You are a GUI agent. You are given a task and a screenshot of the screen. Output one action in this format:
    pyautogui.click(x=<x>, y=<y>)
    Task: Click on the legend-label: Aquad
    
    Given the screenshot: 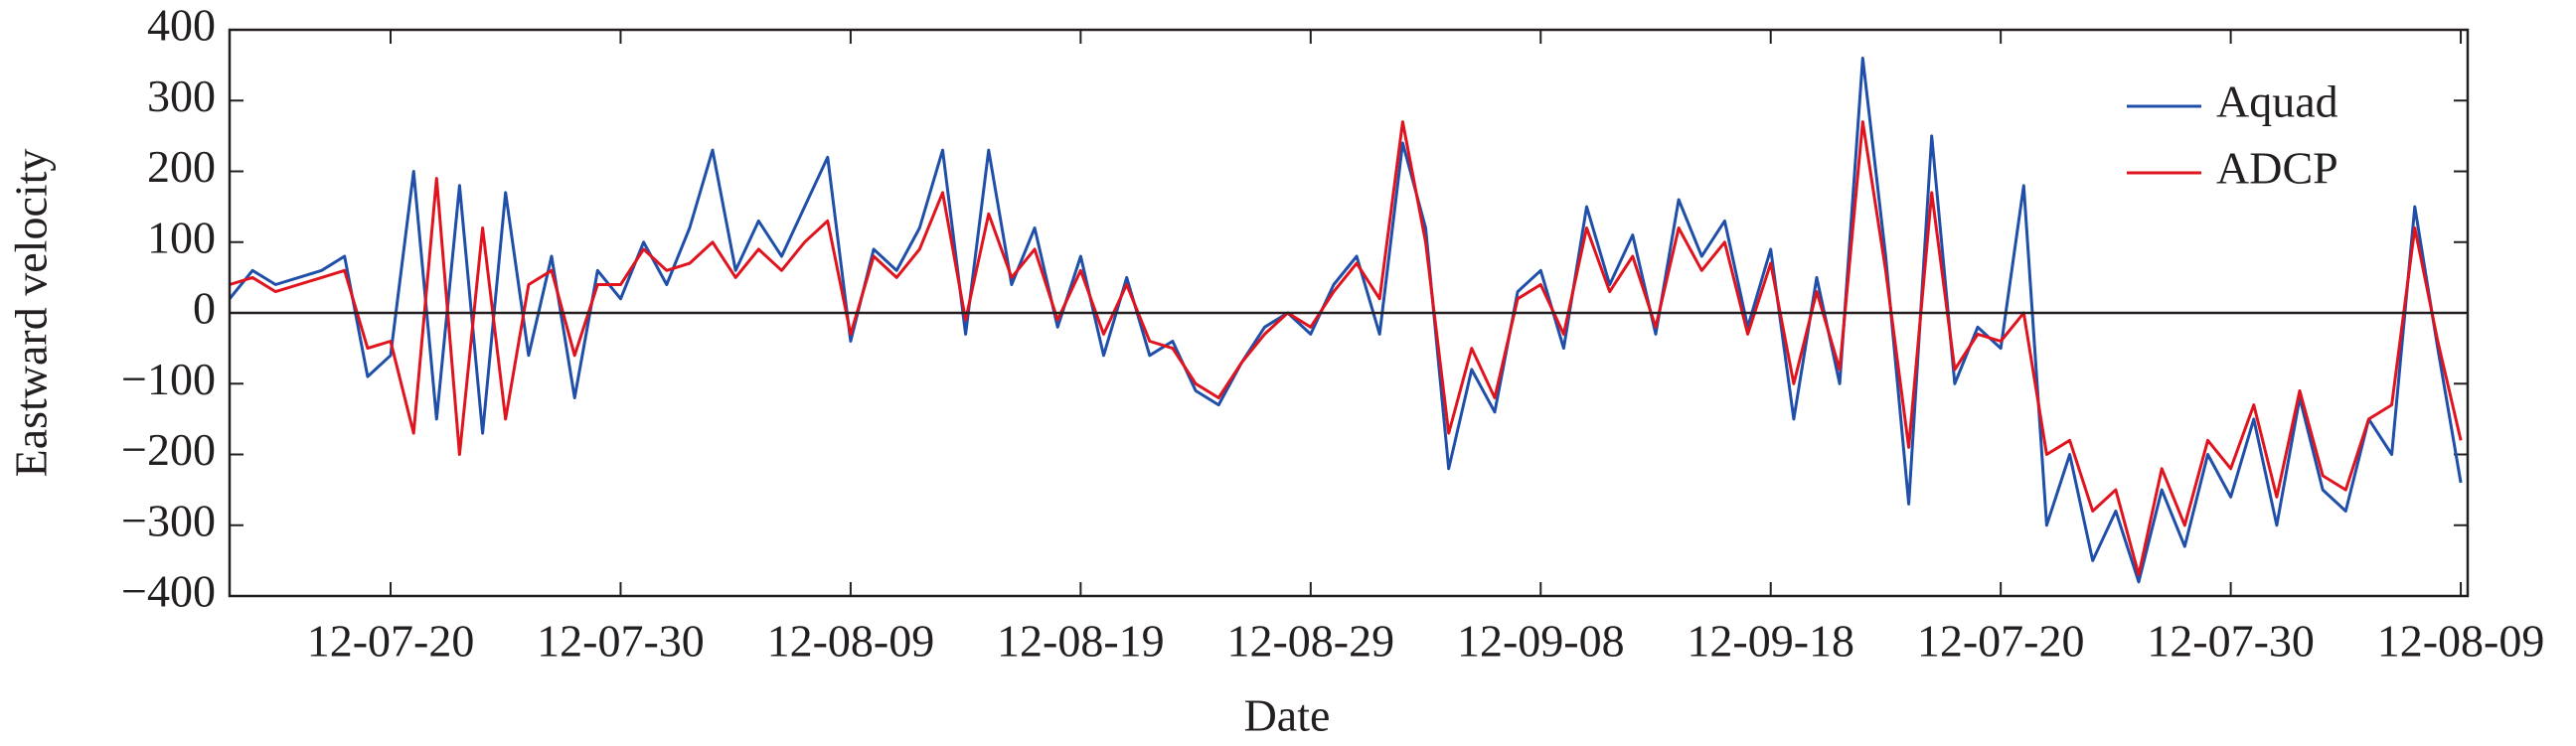 What is the action you would take?
    pyautogui.click(x=2277, y=101)
    